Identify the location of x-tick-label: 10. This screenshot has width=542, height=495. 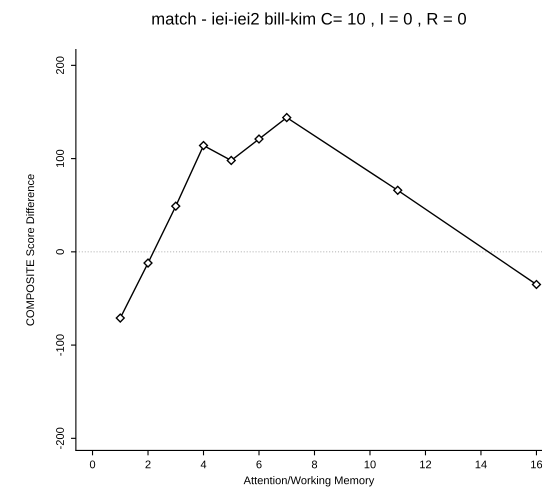
(370, 464).